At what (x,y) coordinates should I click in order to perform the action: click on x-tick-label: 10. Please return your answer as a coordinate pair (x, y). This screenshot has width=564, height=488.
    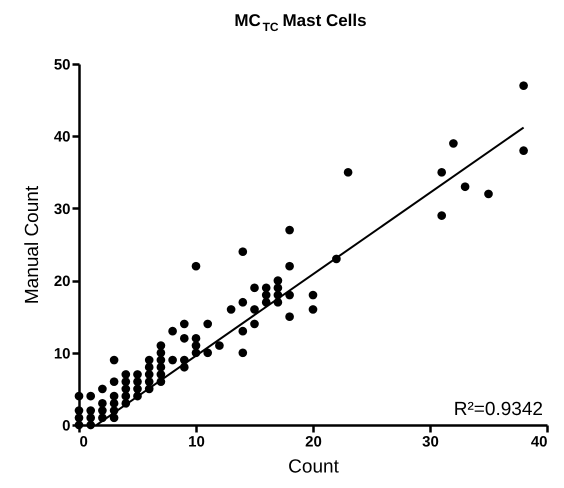
    Looking at the image, I should click on (196, 442).